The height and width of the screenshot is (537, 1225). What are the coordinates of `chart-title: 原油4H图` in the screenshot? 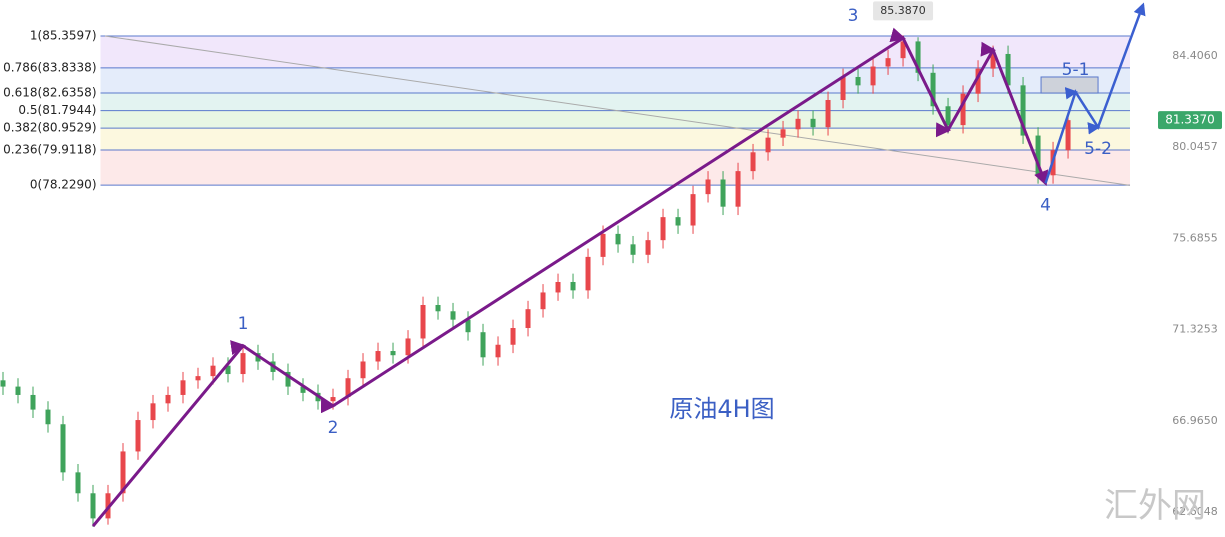 It's located at (721, 409).